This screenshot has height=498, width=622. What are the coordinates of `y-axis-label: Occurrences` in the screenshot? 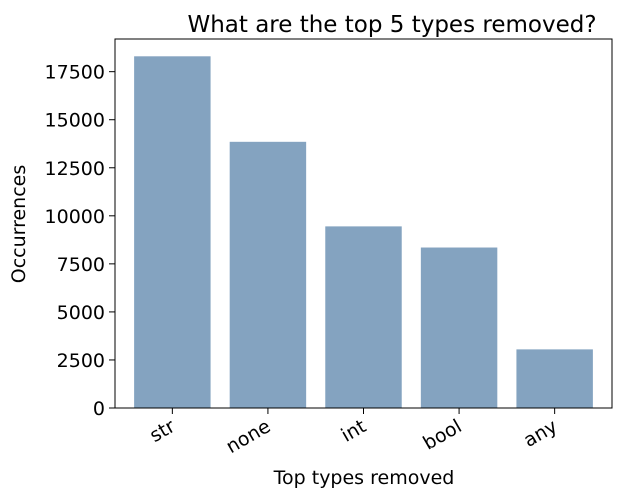 It's located at (19, 224).